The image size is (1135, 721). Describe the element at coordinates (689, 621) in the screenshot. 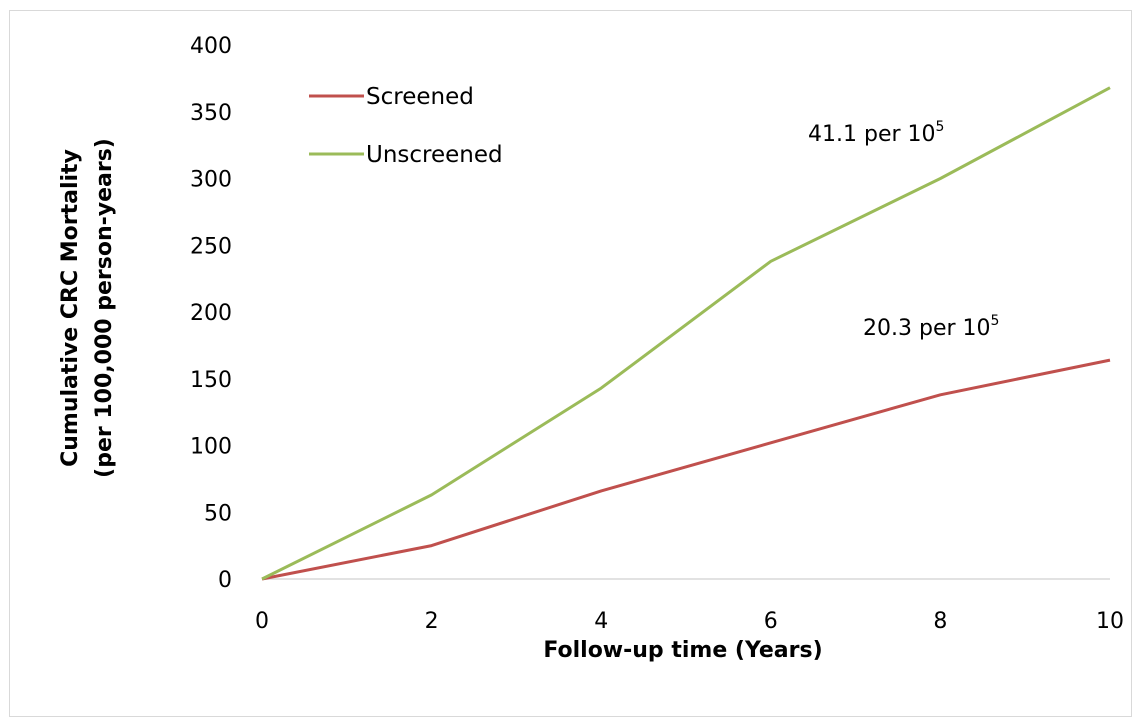

I see `x-axis-ticks: 0 2 4 6 8 10` at that location.